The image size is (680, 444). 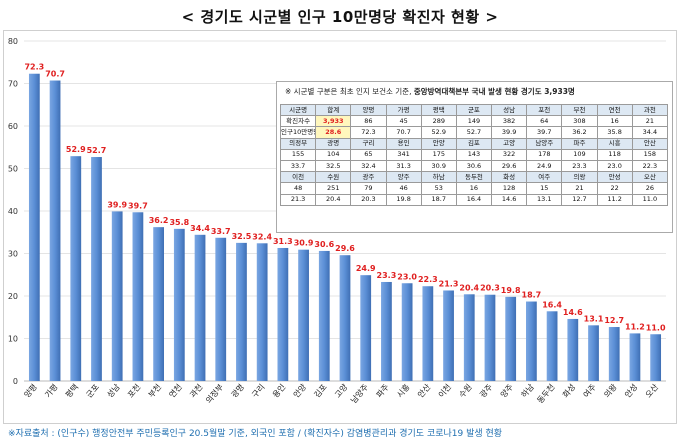 What do you see at coordinates (650, 199) in the screenshot?
I see `info-table-cell: 11.0` at bounding box center [650, 199].